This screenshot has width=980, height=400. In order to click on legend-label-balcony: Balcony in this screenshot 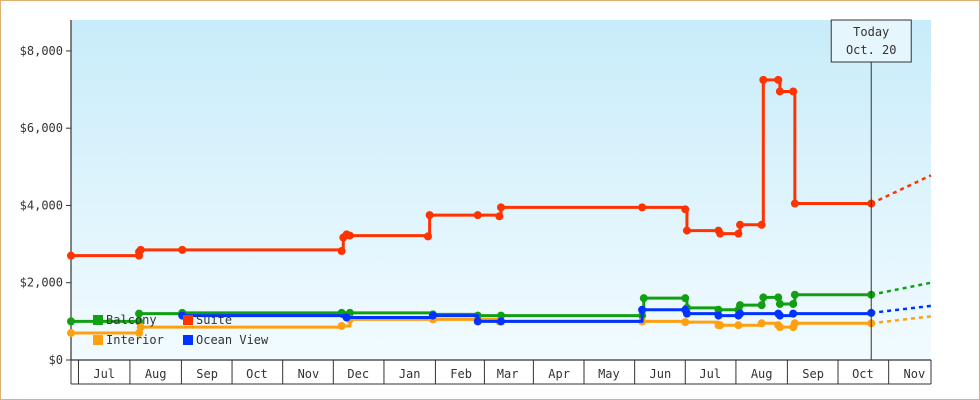, I will do `click(131, 320)`.